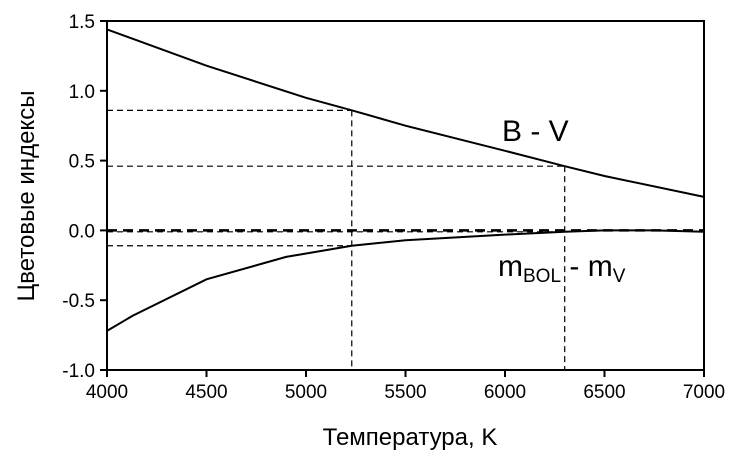 The image size is (731, 455). What do you see at coordinates (604, 392) in the screenshot?
I see `x-tick-label: 6500` at bounding box center [604, 392].